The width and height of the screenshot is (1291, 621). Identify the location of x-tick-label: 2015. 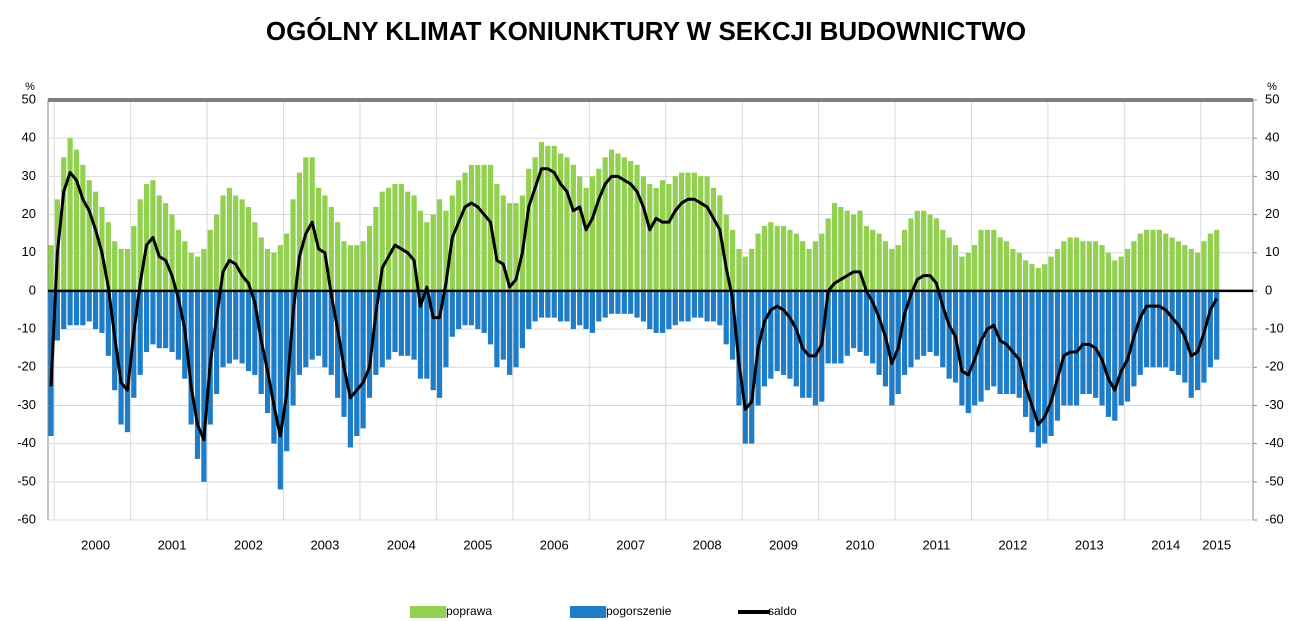
(1216, 544).